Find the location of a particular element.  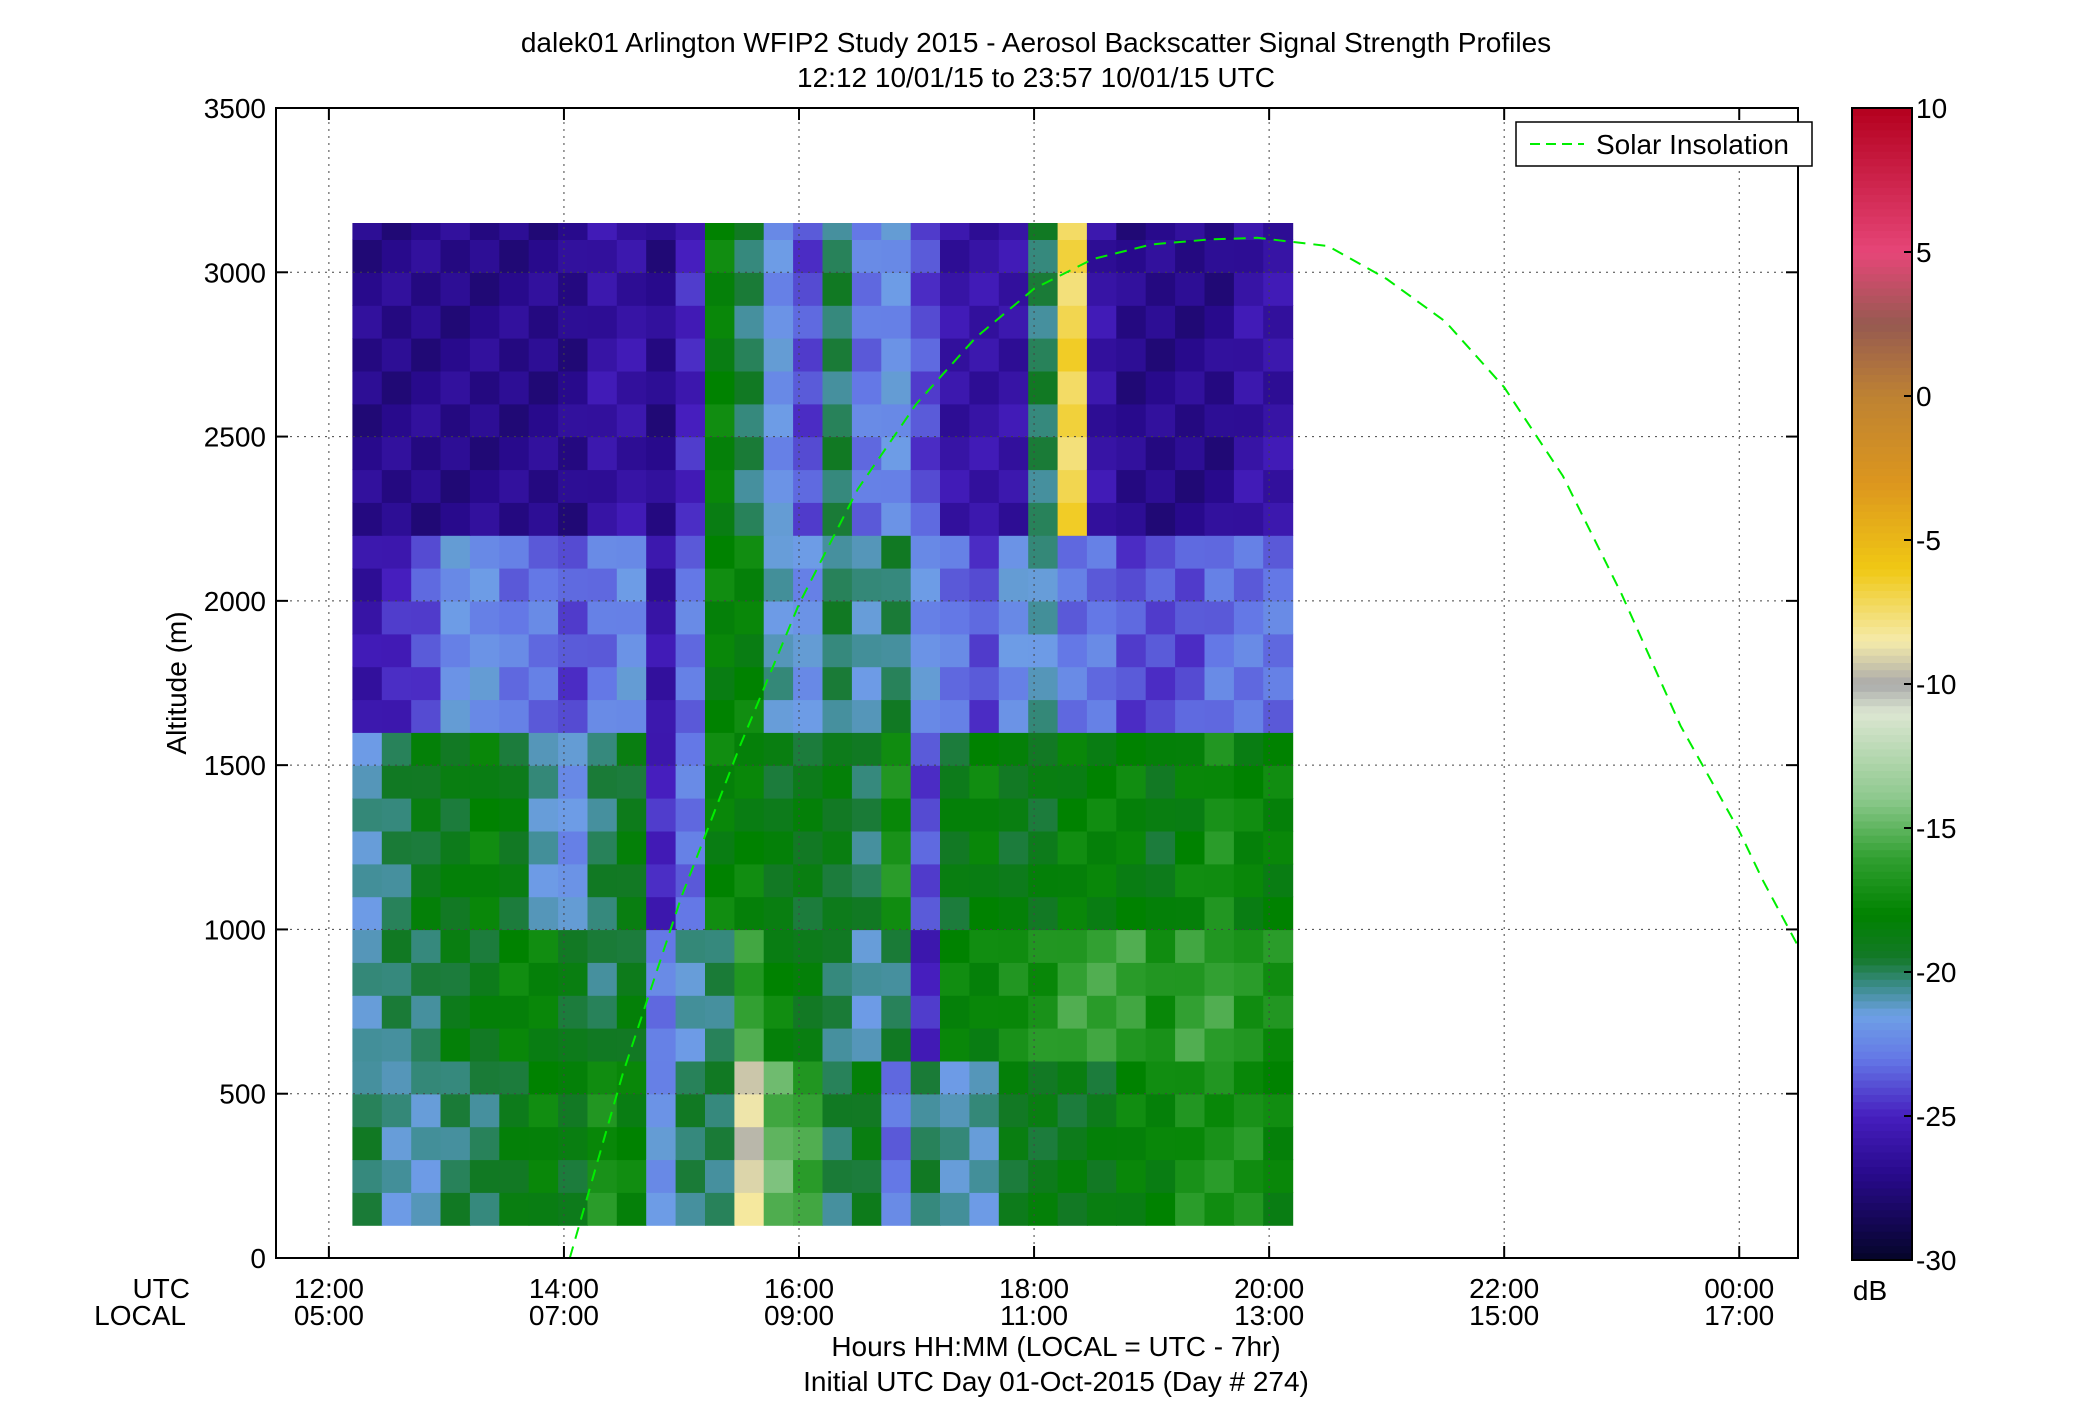

colorbar-gradient is located at coordinates (1882, 684).